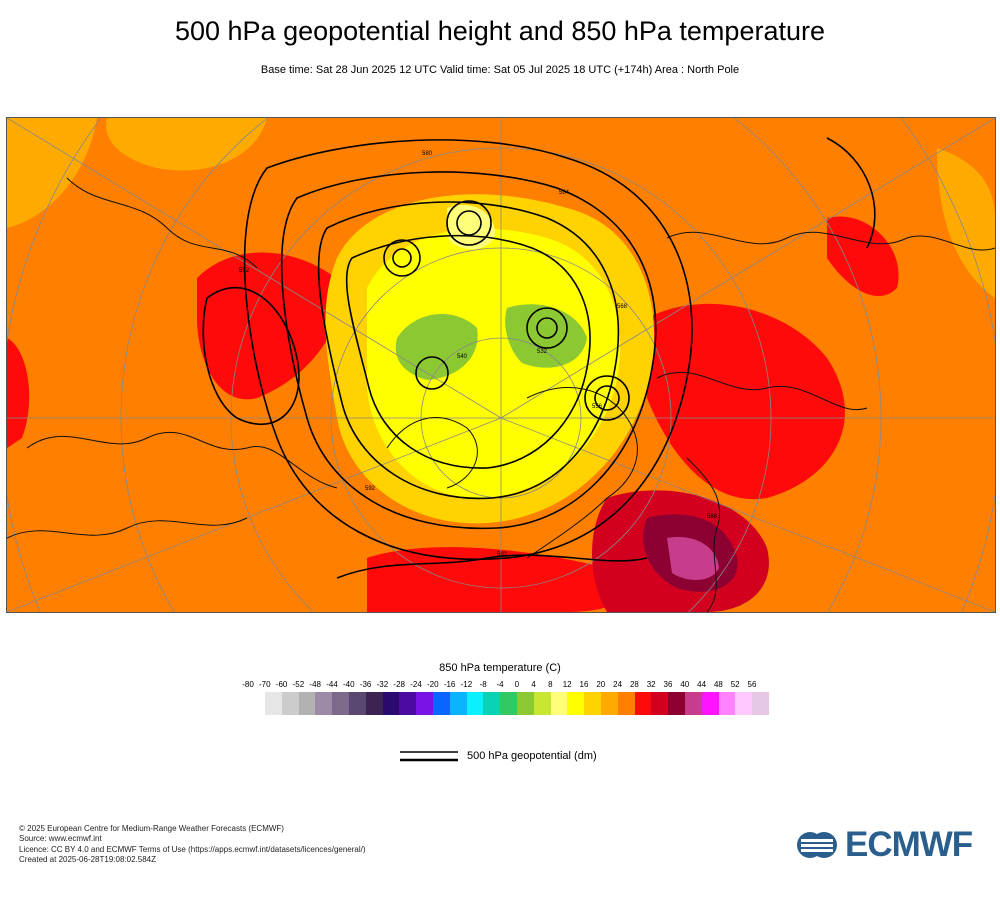 The height and width of the screenshot is (900, 1000). What do you see at coordinates (248, 684) in the screenshot?
I see `colorbar-tick-label: -80` at bounding box center [248, 684].